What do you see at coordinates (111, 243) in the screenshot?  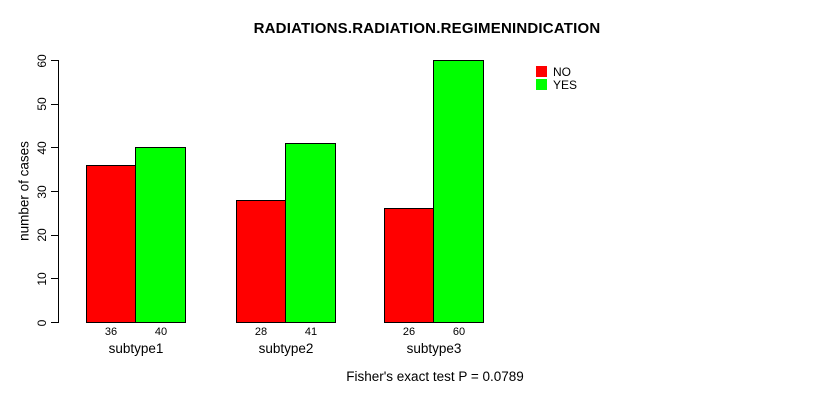 I see `bar-no-subtype1` at bounding box center [111, 243].